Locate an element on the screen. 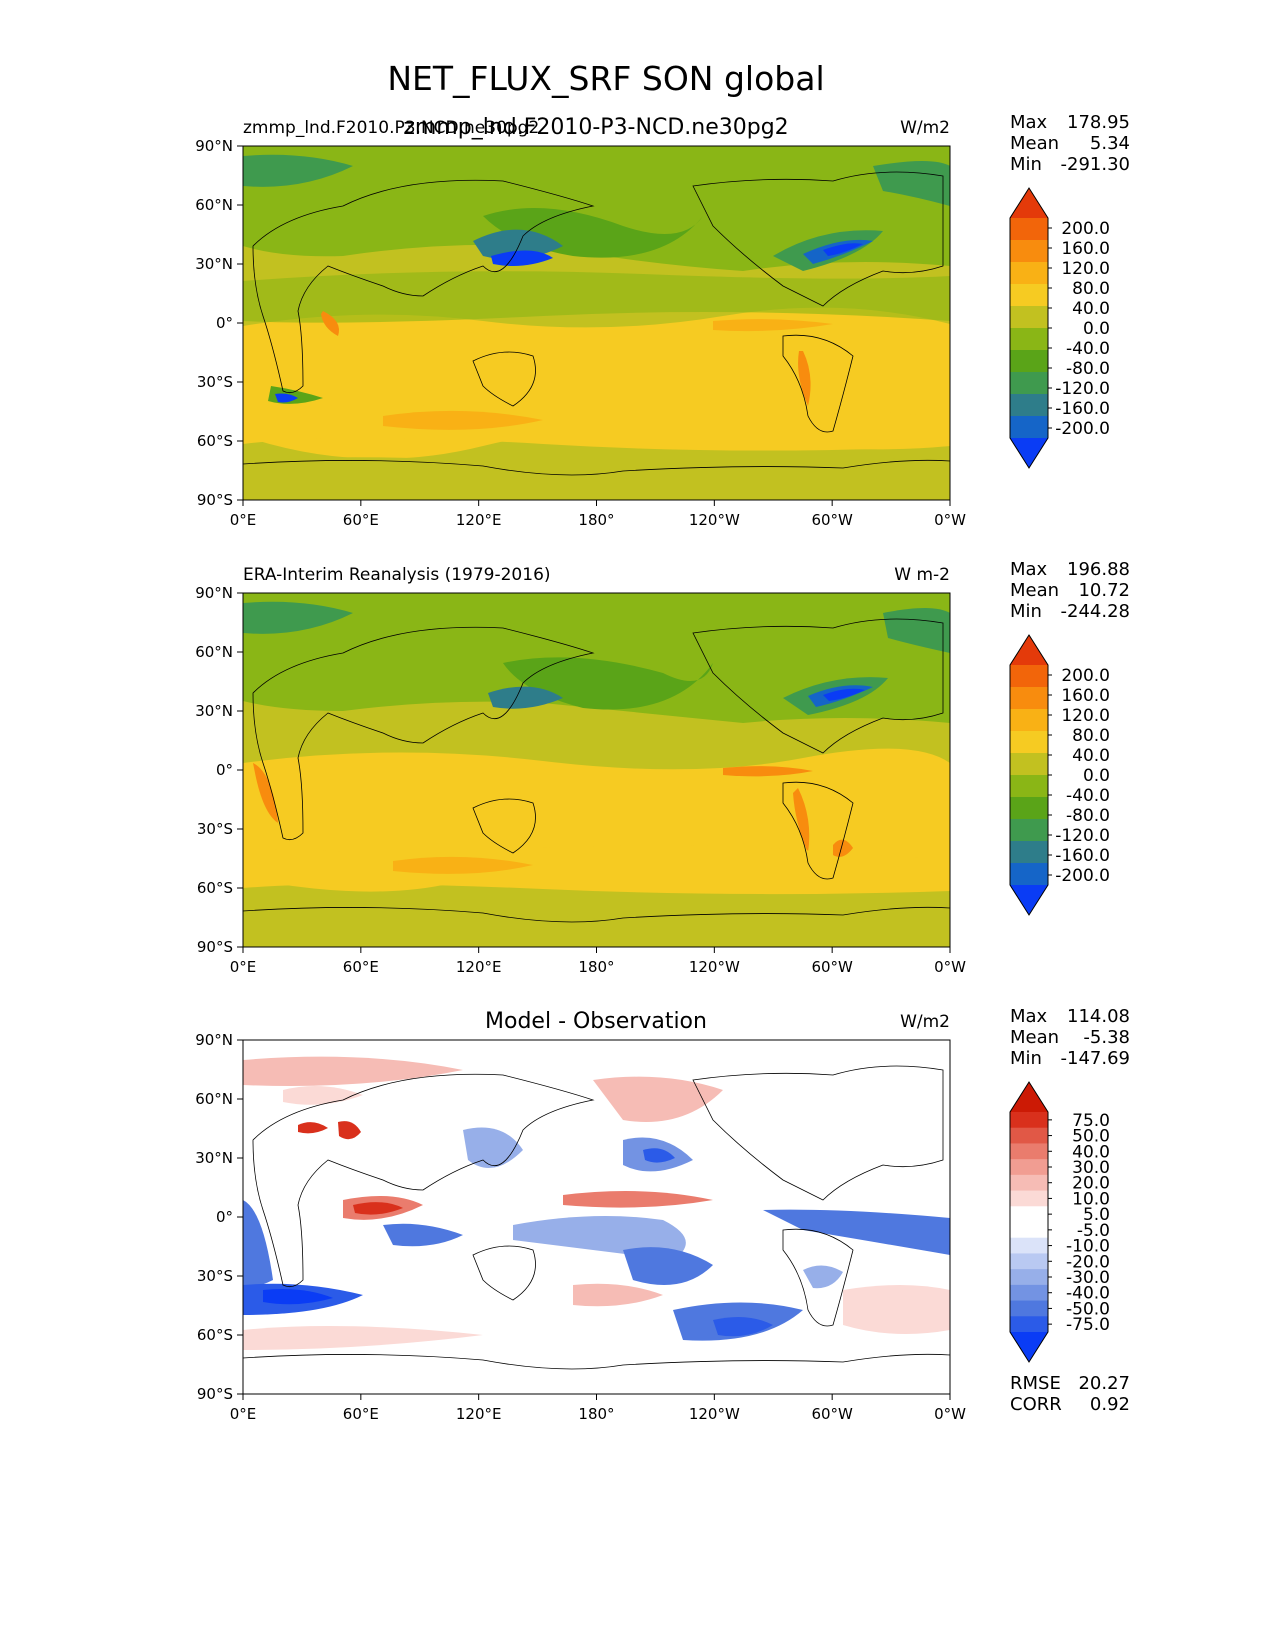  lon-tick-label: 60°E is located at coordinates (361, 1414).